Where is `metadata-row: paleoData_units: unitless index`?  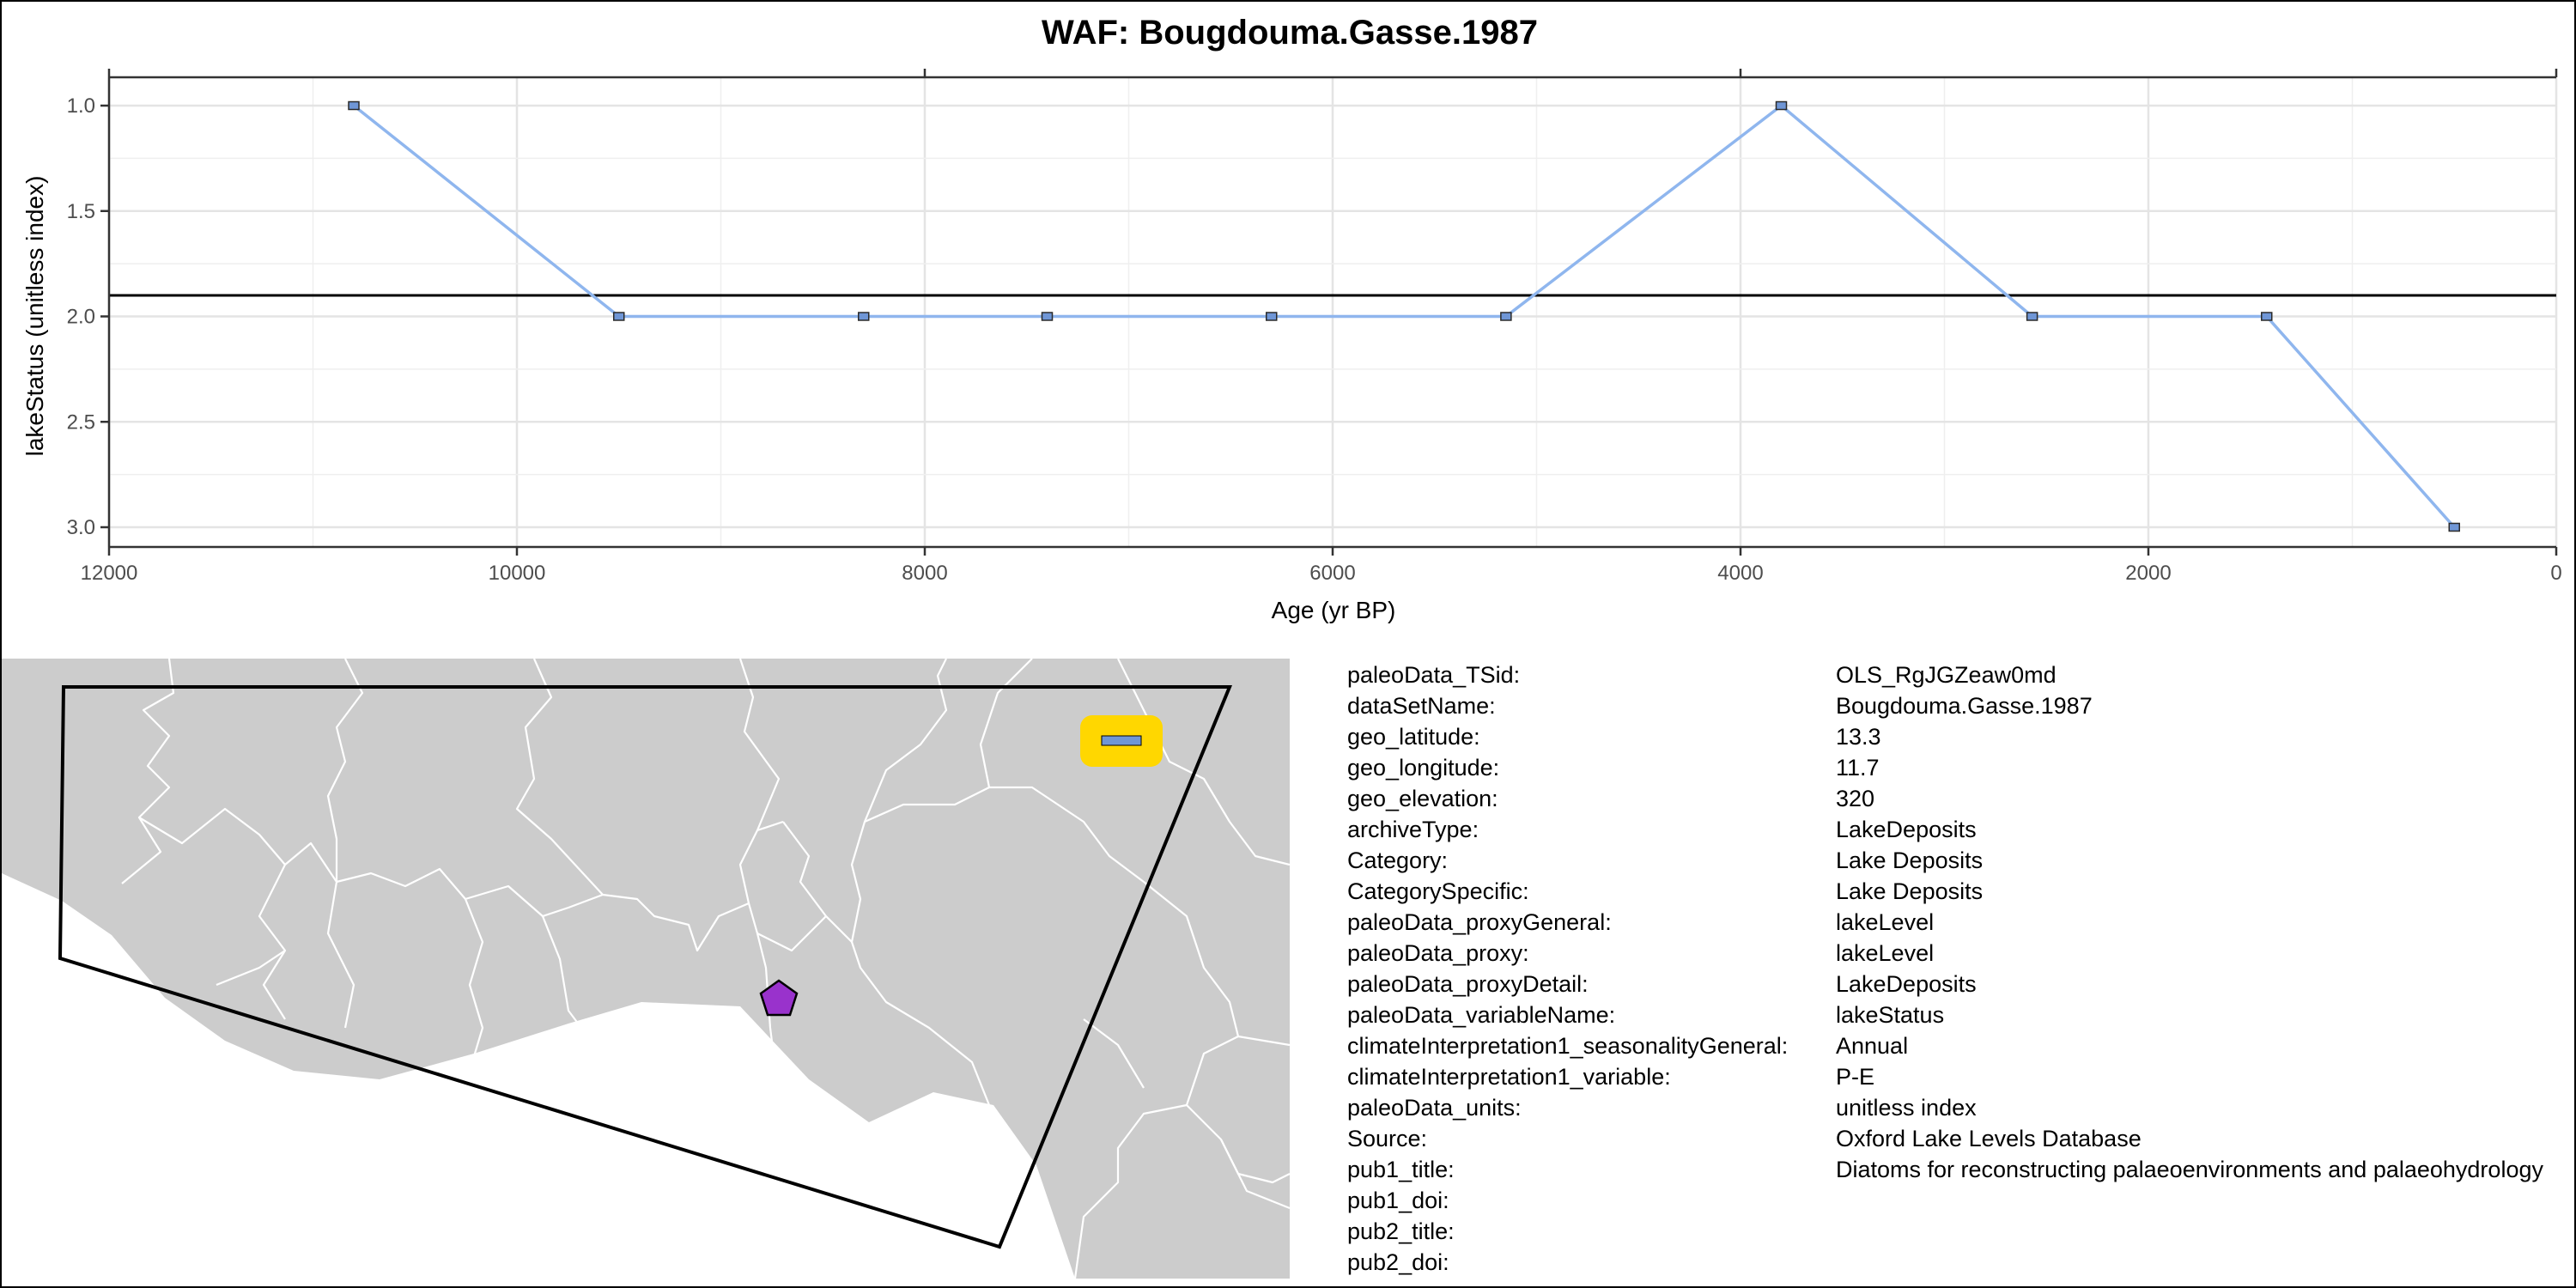
metadata-row: paleoData_units: unitless index is located at coordinates (1960, 1107).